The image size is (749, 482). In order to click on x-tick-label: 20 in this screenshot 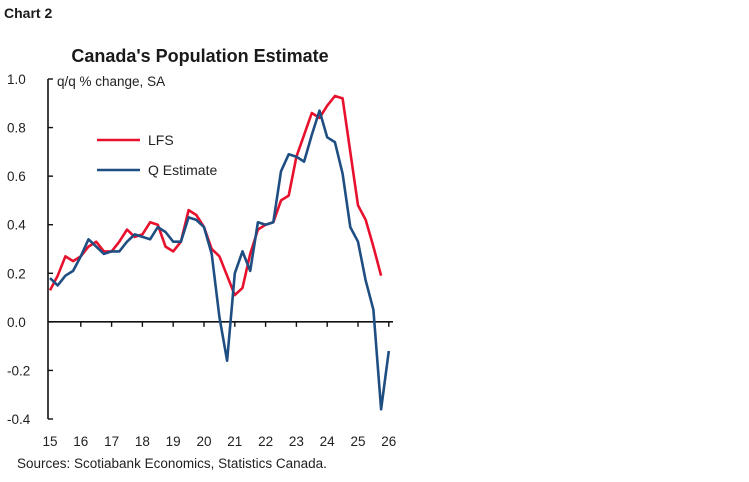, I will do `click(203, 441)`.